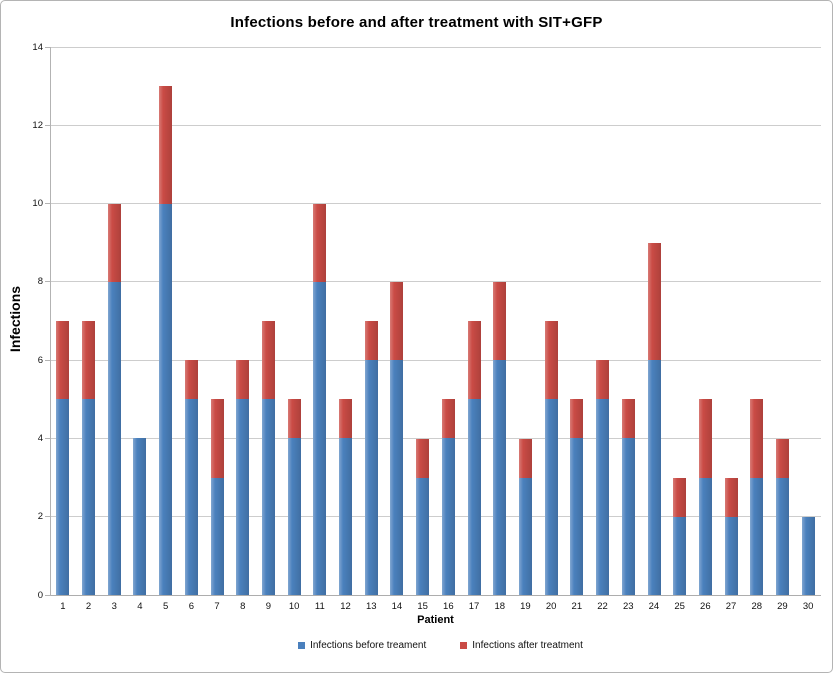  I want to click on gridline-y4, so click(435, 438).